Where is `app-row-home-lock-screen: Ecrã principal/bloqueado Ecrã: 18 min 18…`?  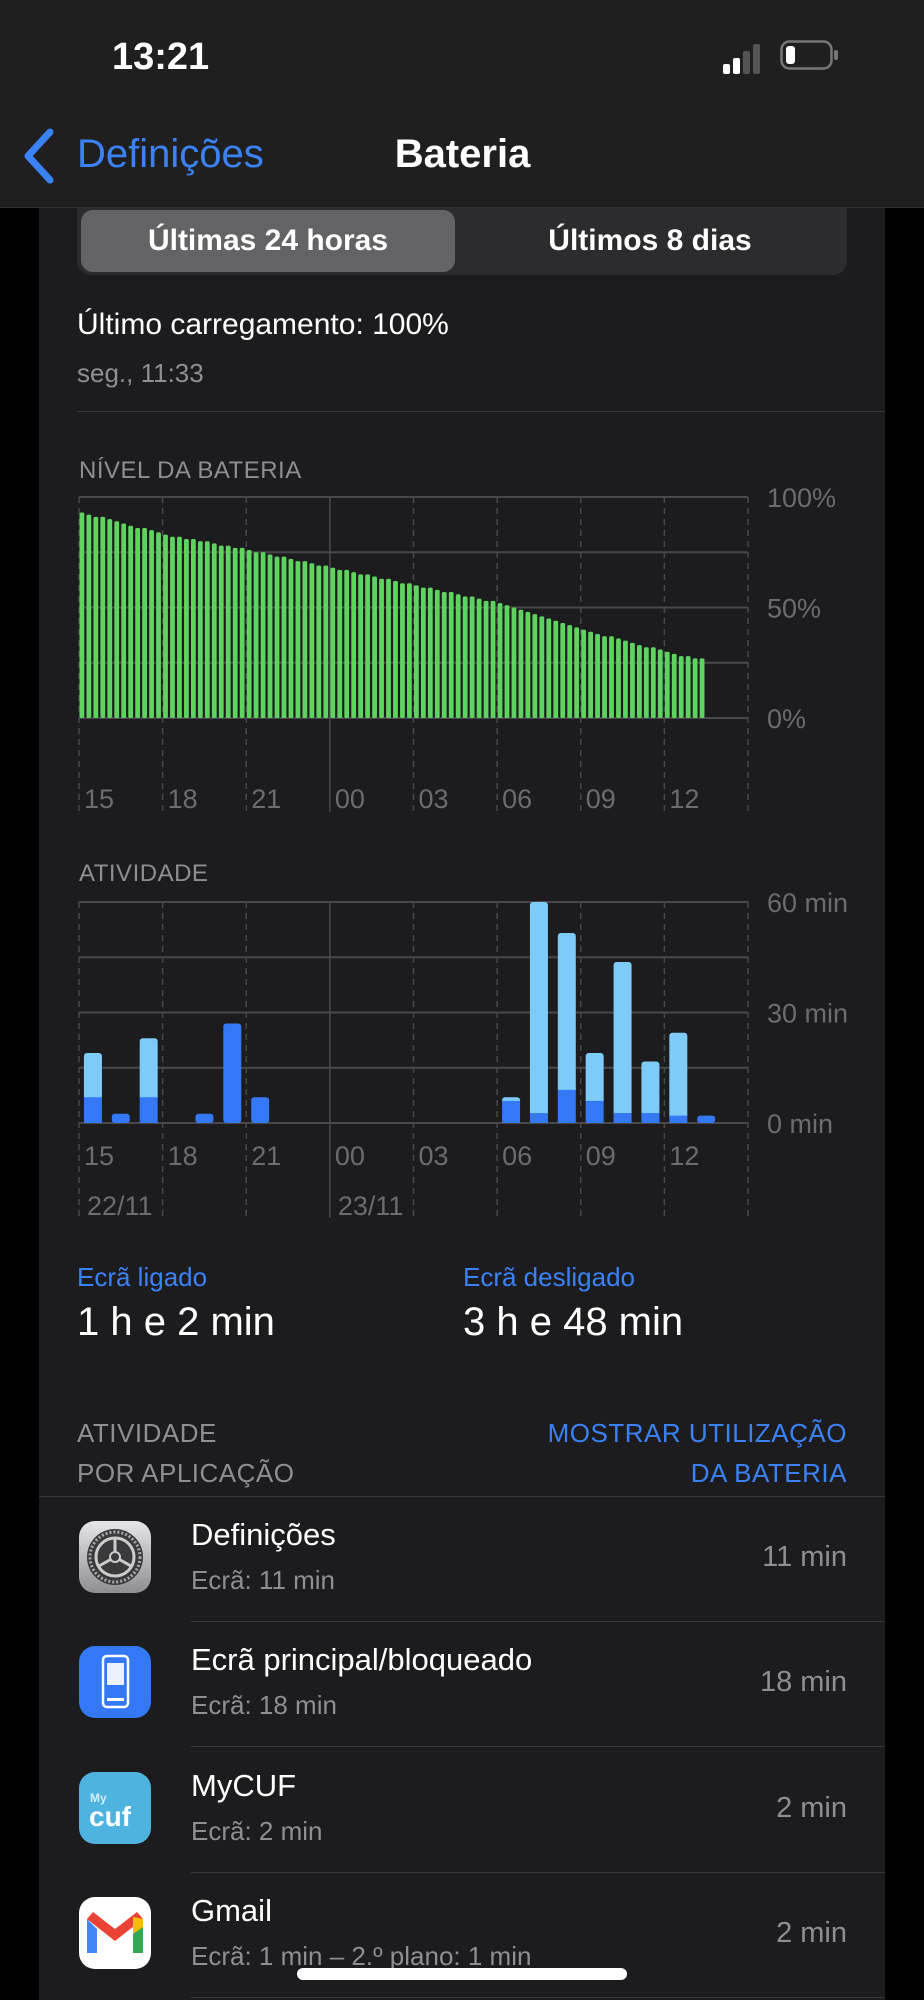 app-row-home-lock-screen: Ecrã principal/bloqueado Ecrã: 18 min 18… is located at coordinates (462, 1684).